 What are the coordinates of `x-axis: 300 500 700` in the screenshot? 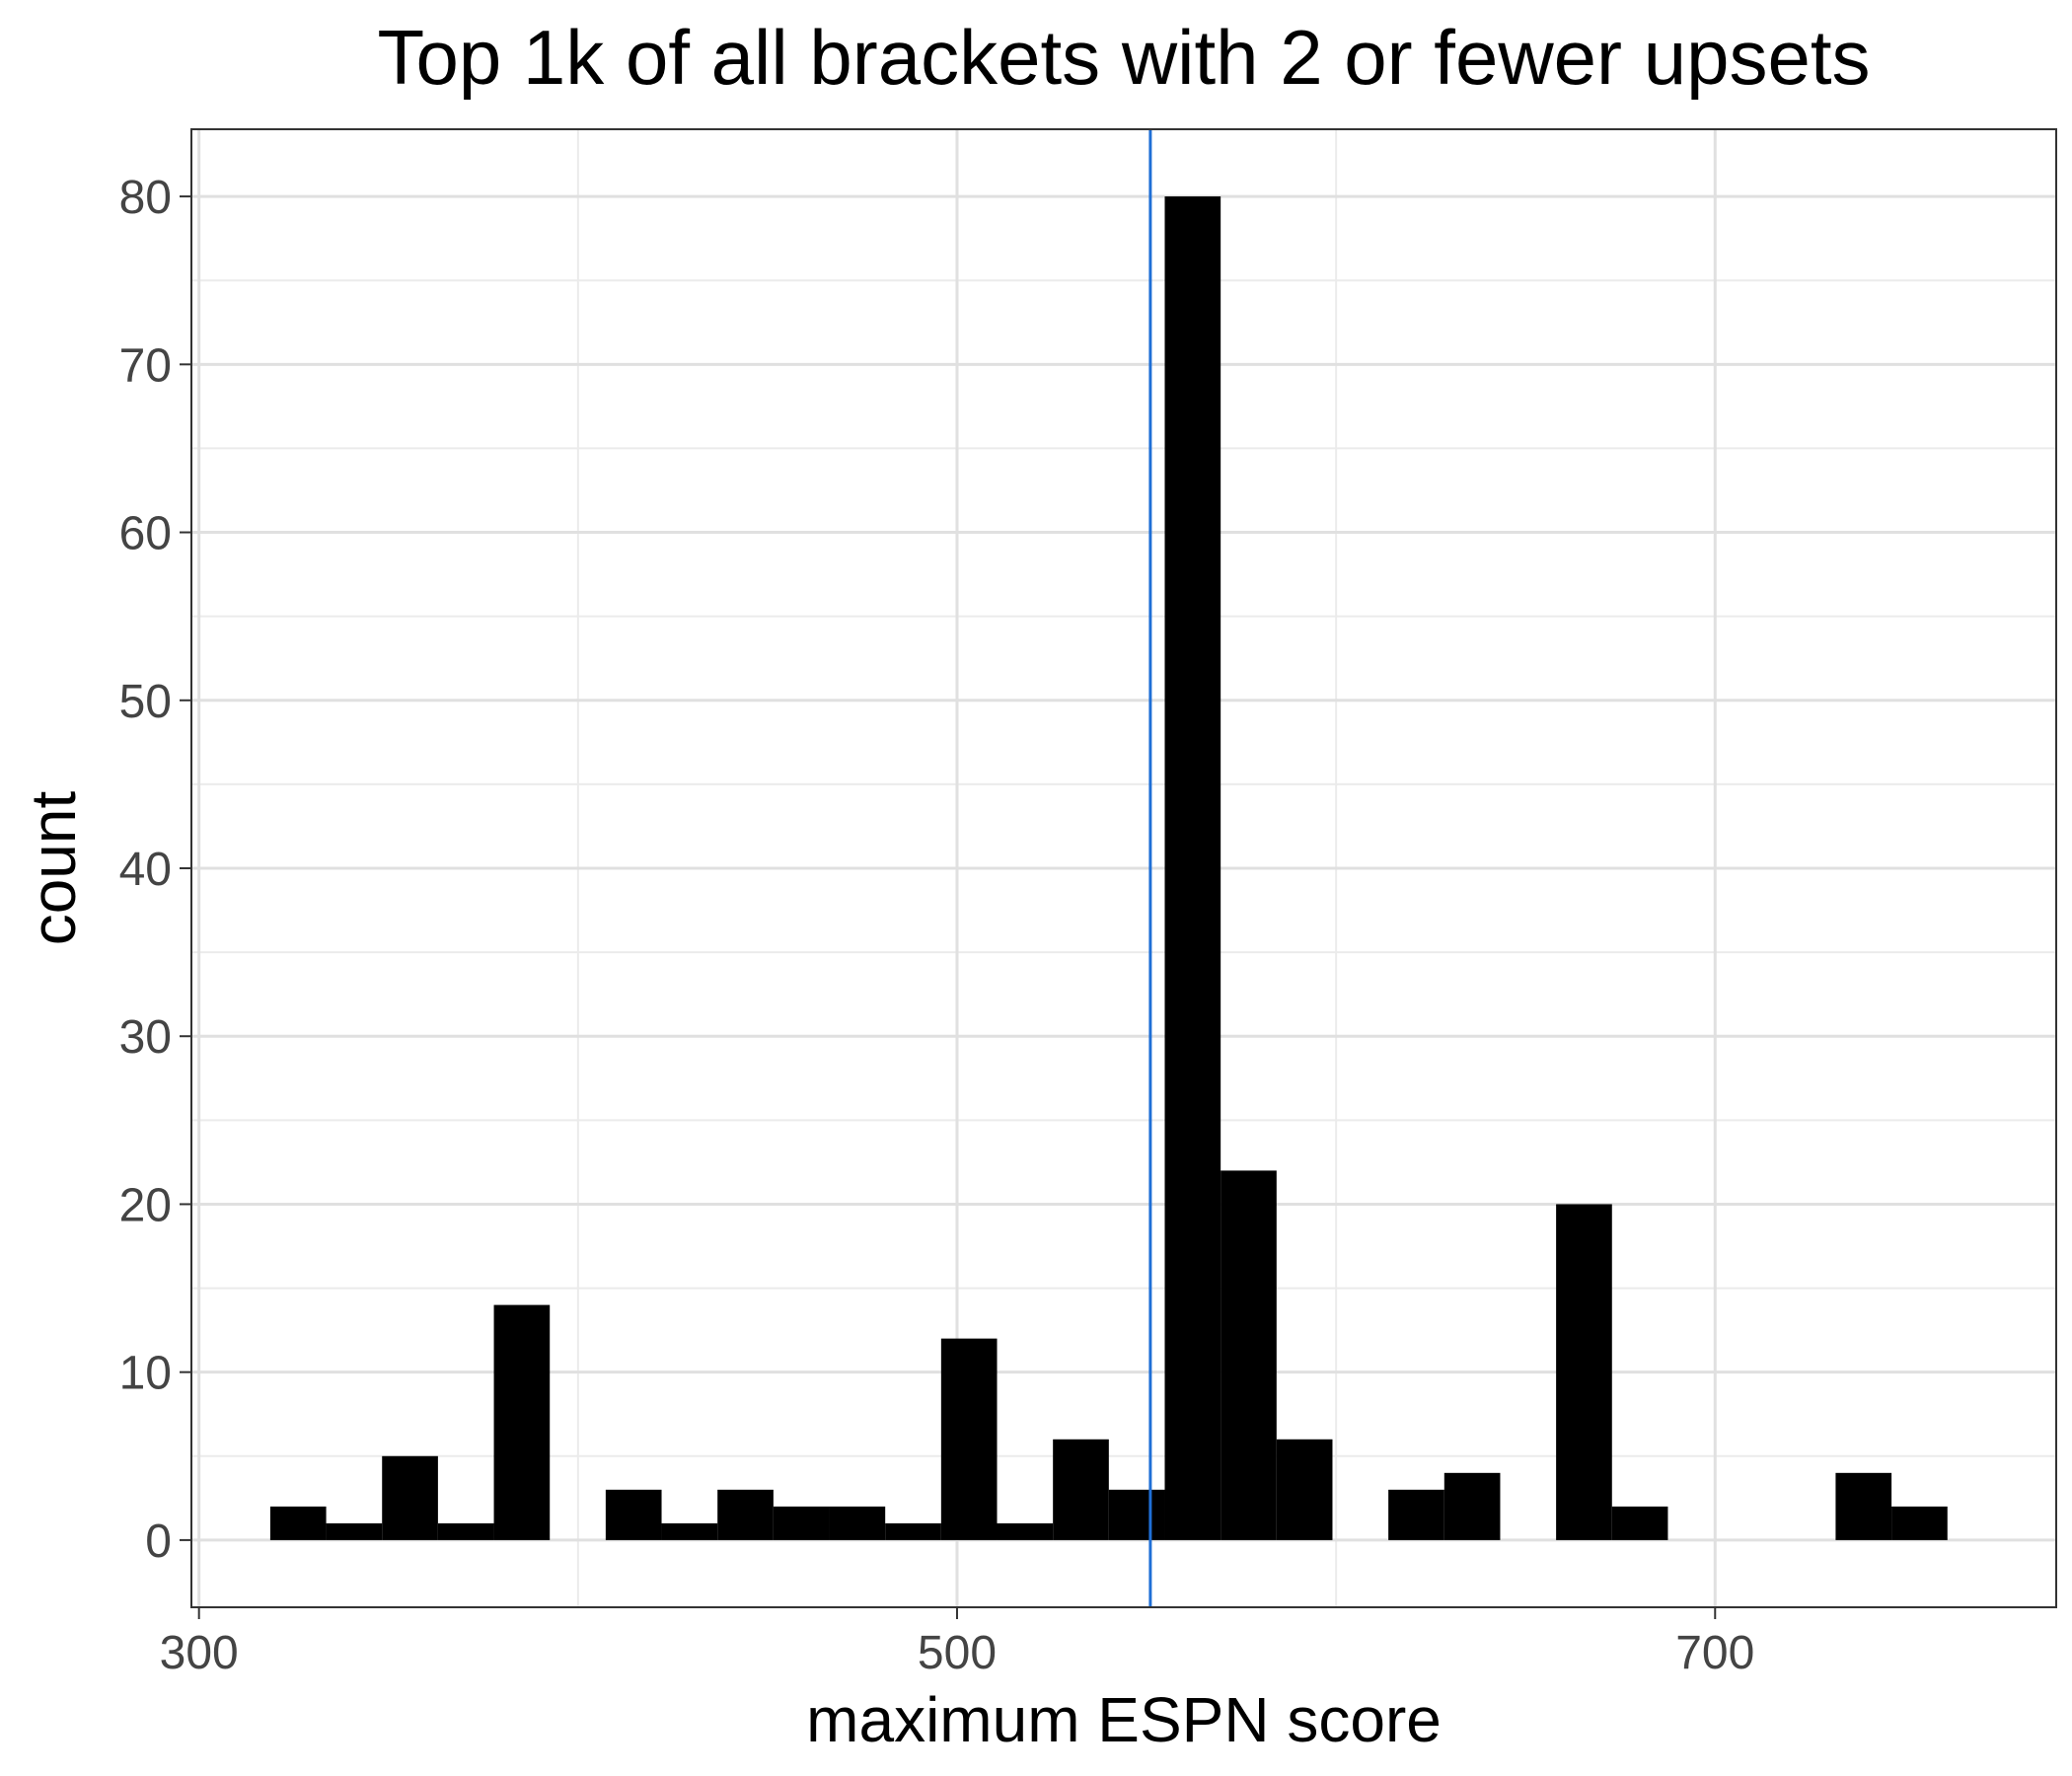 It's located at (957, 1643).